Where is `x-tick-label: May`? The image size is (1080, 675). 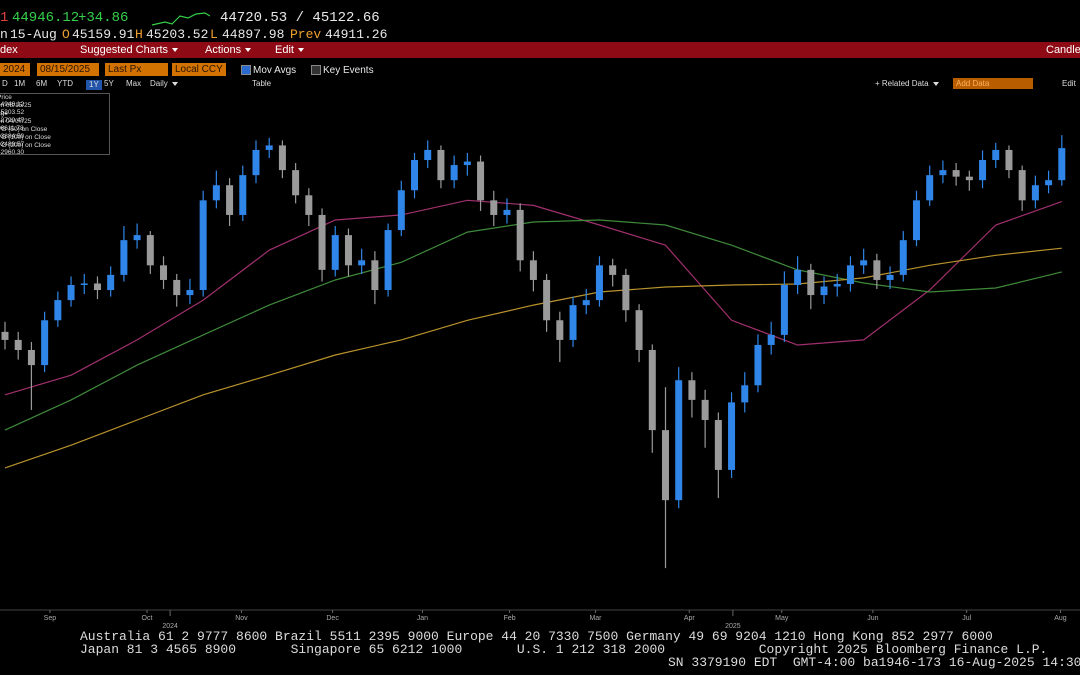
x-tick-label: May is located at coordinates (782, 618).